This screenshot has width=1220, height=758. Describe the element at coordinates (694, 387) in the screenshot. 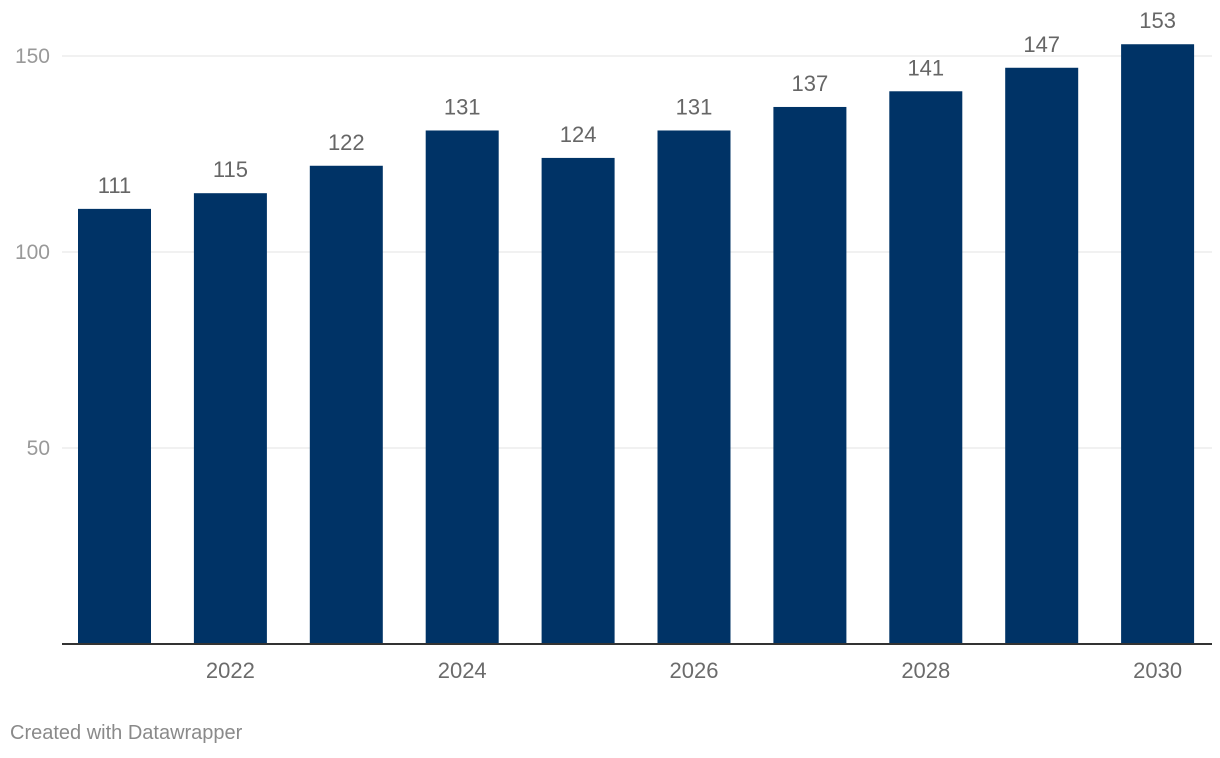

I see `bar-2026` at that location.